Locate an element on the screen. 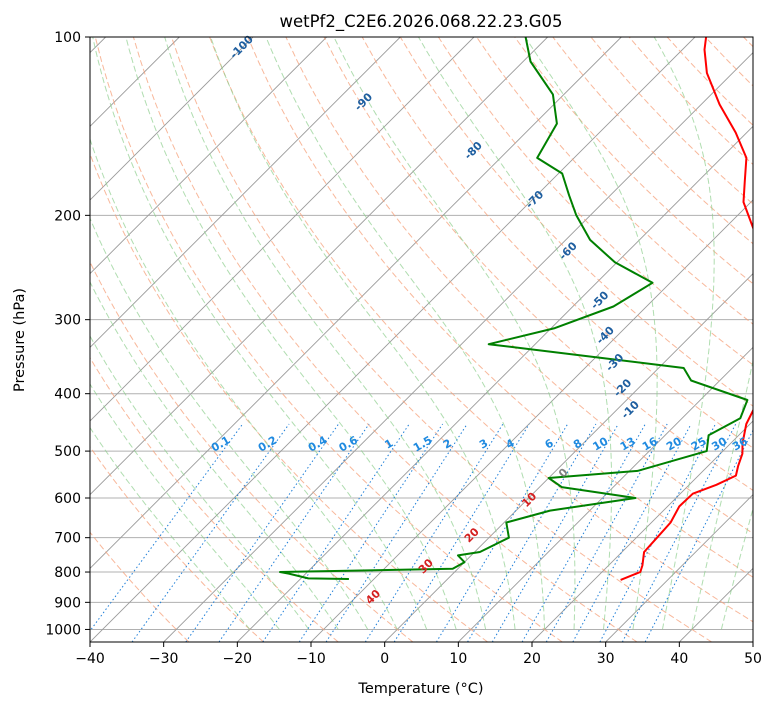 The image size is (775, 708). y-tick-label: 600 is located at coordinates (67, 499).